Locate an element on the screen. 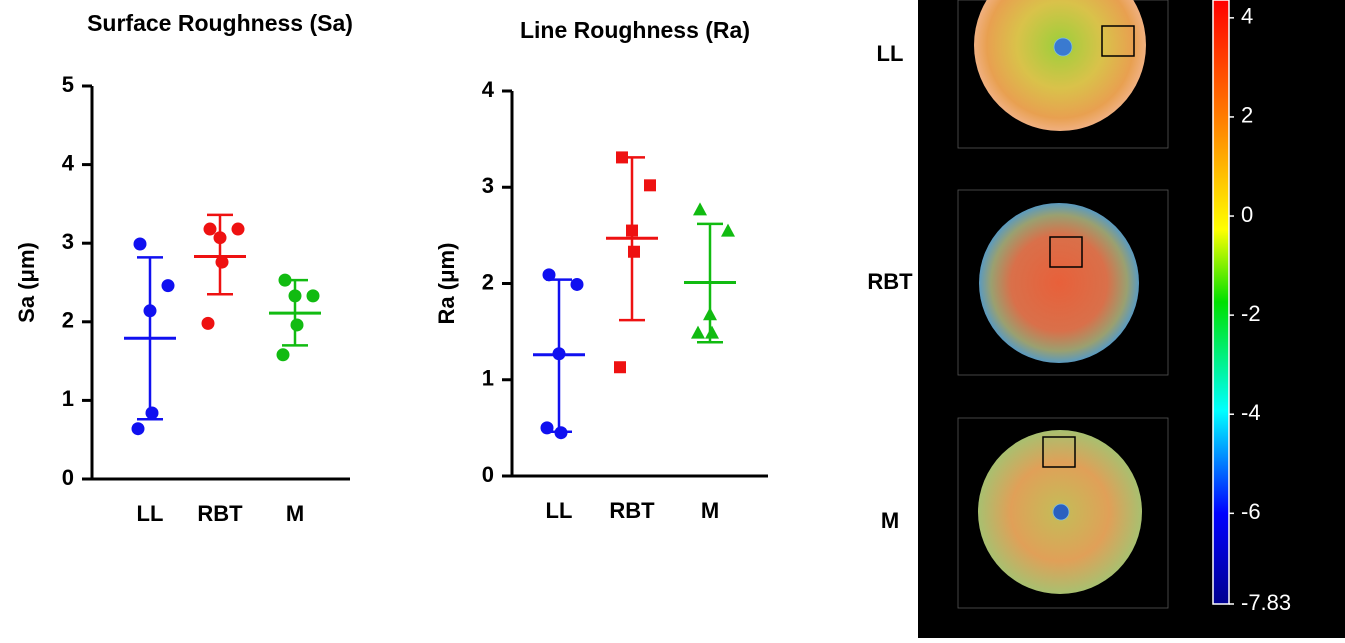  colorbar-tick-label: -2 is located at coordinates (1251, 313).